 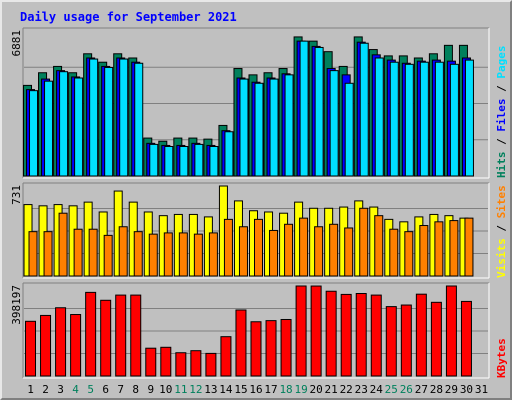 What do you see at coordinates (165, 389) in the screenshot?
I see `day-label-10: 10` at bounding box center [165, 389].